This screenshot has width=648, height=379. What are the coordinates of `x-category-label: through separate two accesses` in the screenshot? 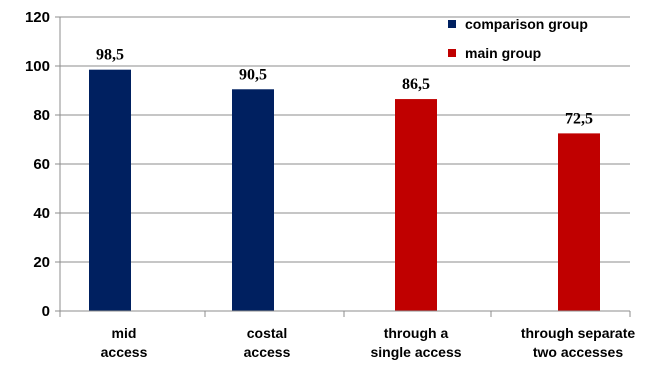 It's located at (578, 342).